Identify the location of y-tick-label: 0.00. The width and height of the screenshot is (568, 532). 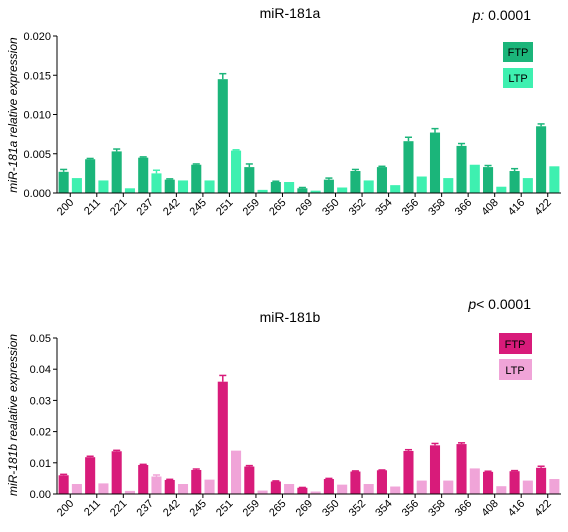
(40, 495).